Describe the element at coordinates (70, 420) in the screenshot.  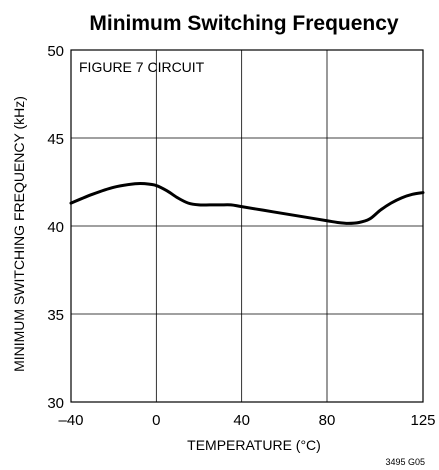
I see `x-tick-label: –40` at that location.